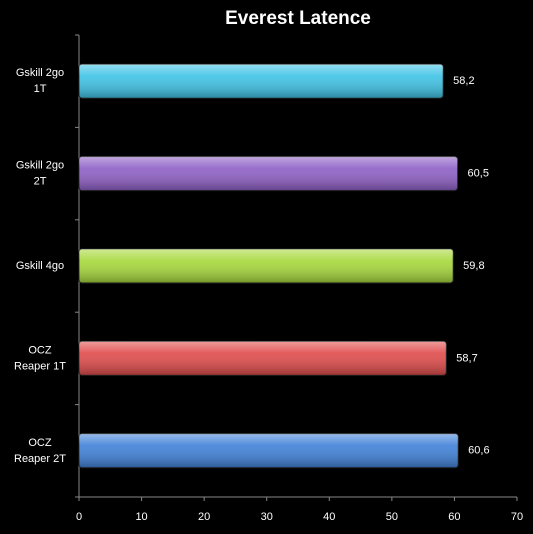 The image size is (533, 534). I want to click on x-tick-label: 50, so click(392, 517).